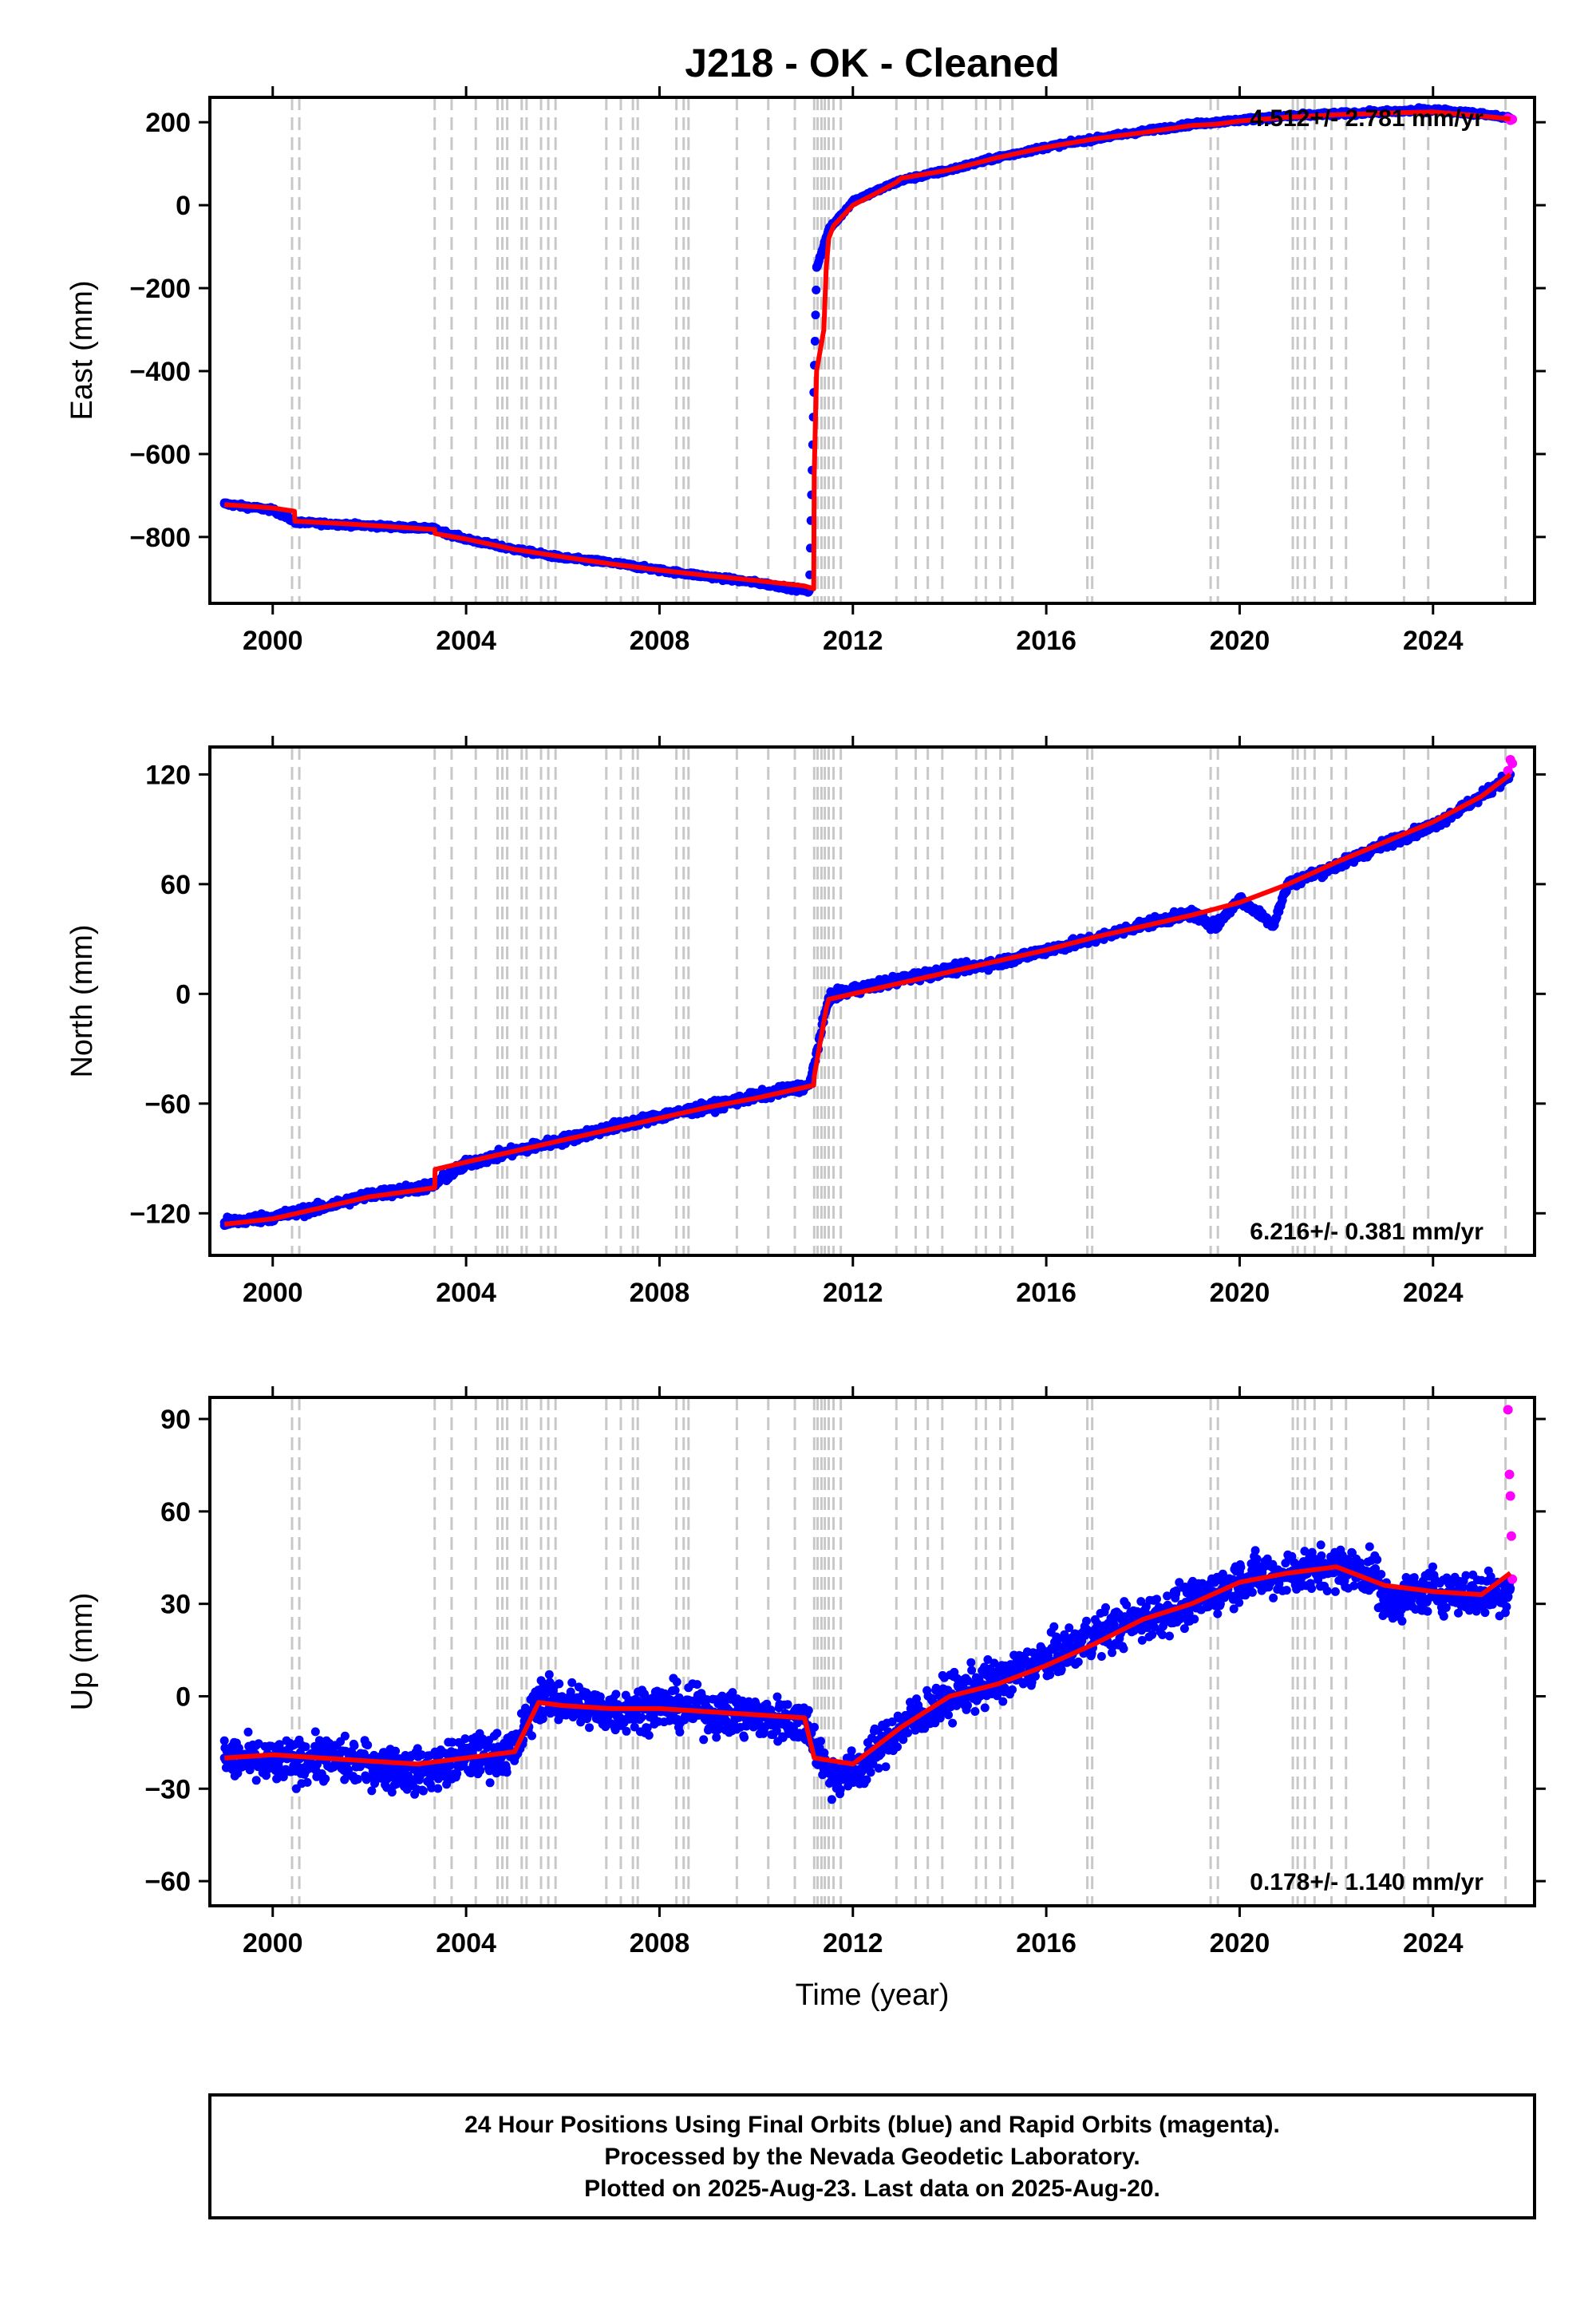  What do you see at coordinates (167, 1104) in the screenshot?
I see `y-tick-label: −60` at bounding box center [167, 1104].